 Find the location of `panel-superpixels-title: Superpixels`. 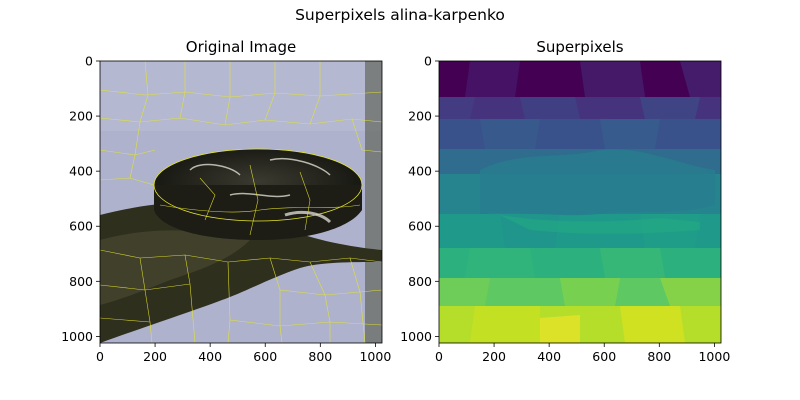

panel-superpixels-title: Superpixels is located at coordinates (579, 47).